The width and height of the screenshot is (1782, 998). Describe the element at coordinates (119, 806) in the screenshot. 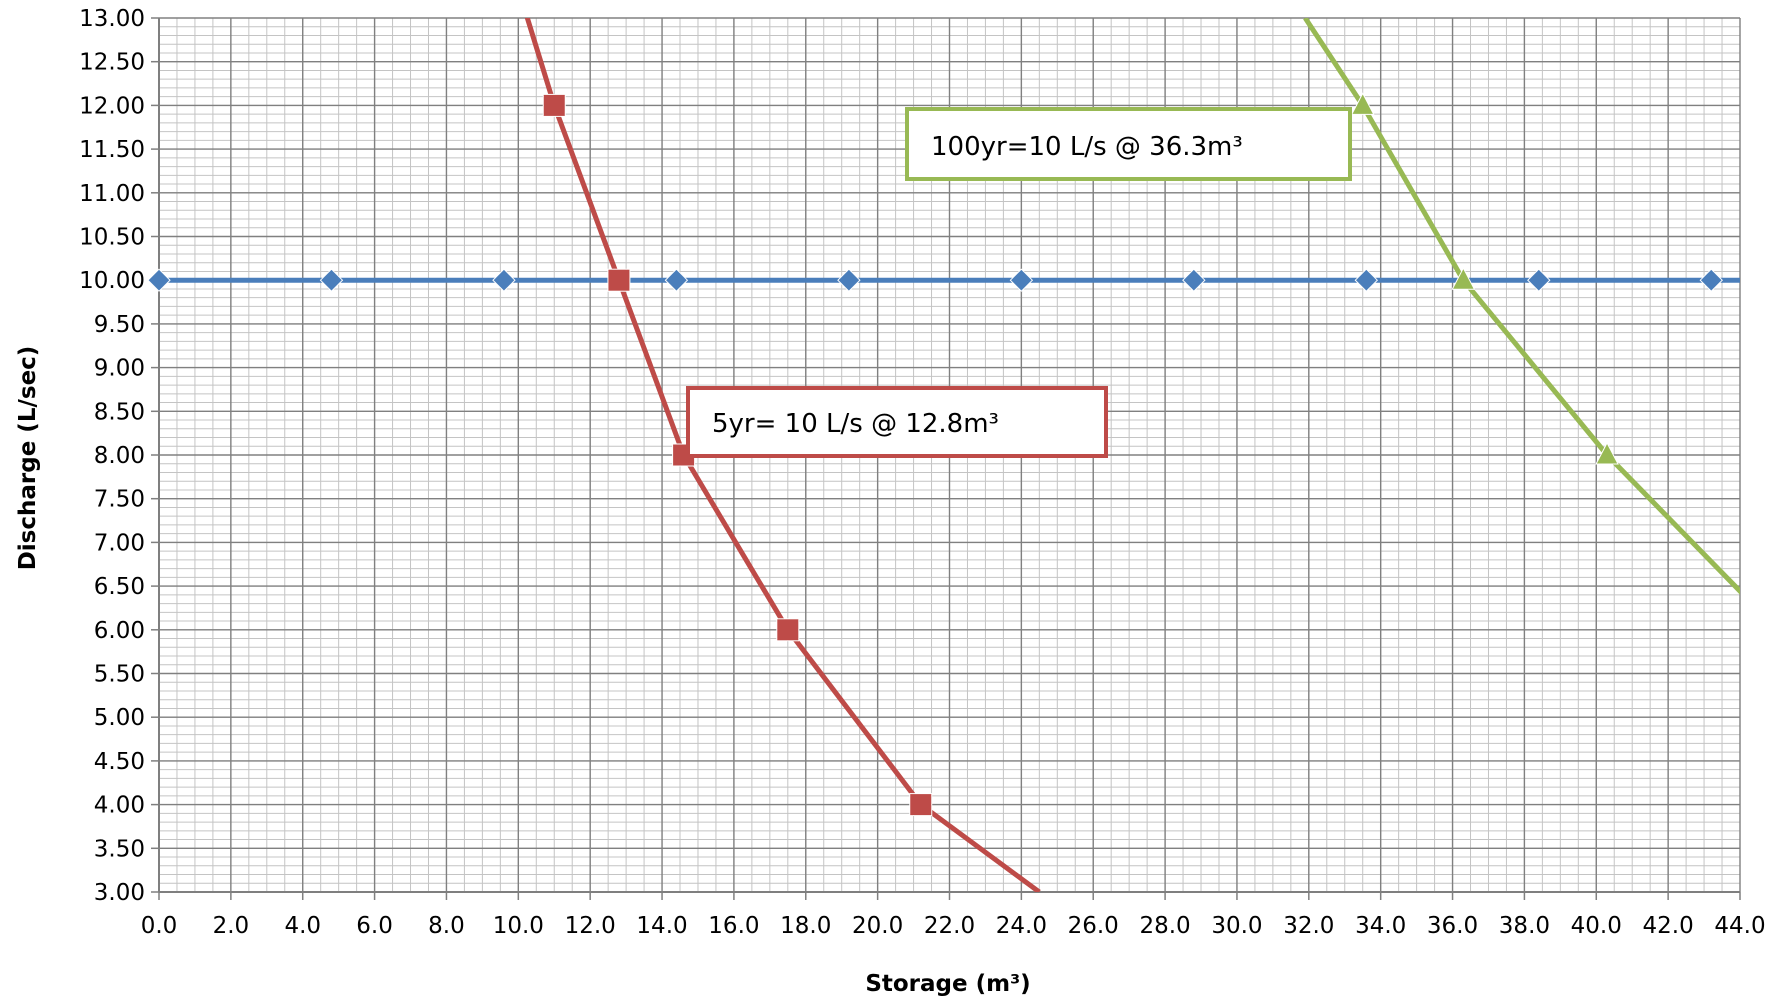

I see `y-tick-label: 4.00` at that location.